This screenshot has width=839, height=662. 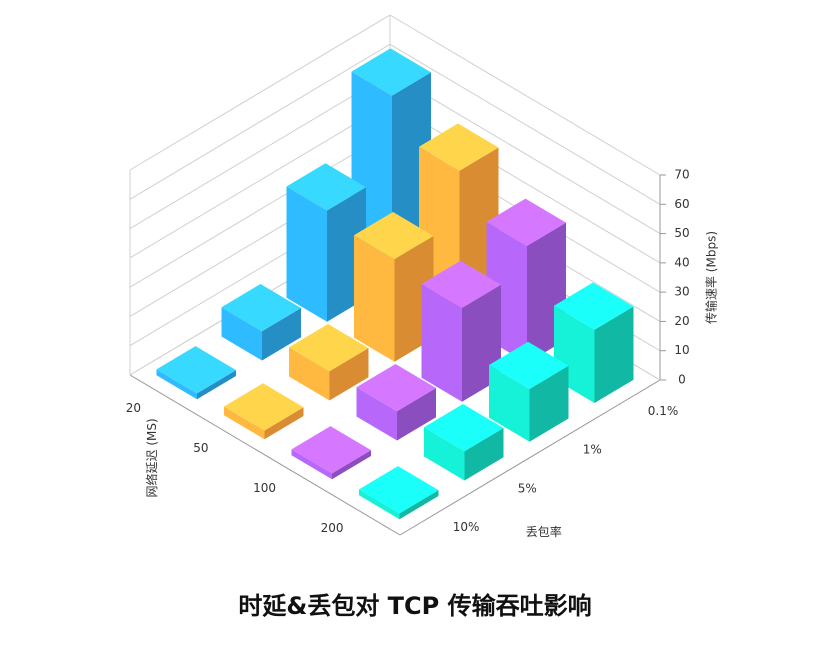 I want to click on x-tick-label: 100, so click(x=264, y=488).